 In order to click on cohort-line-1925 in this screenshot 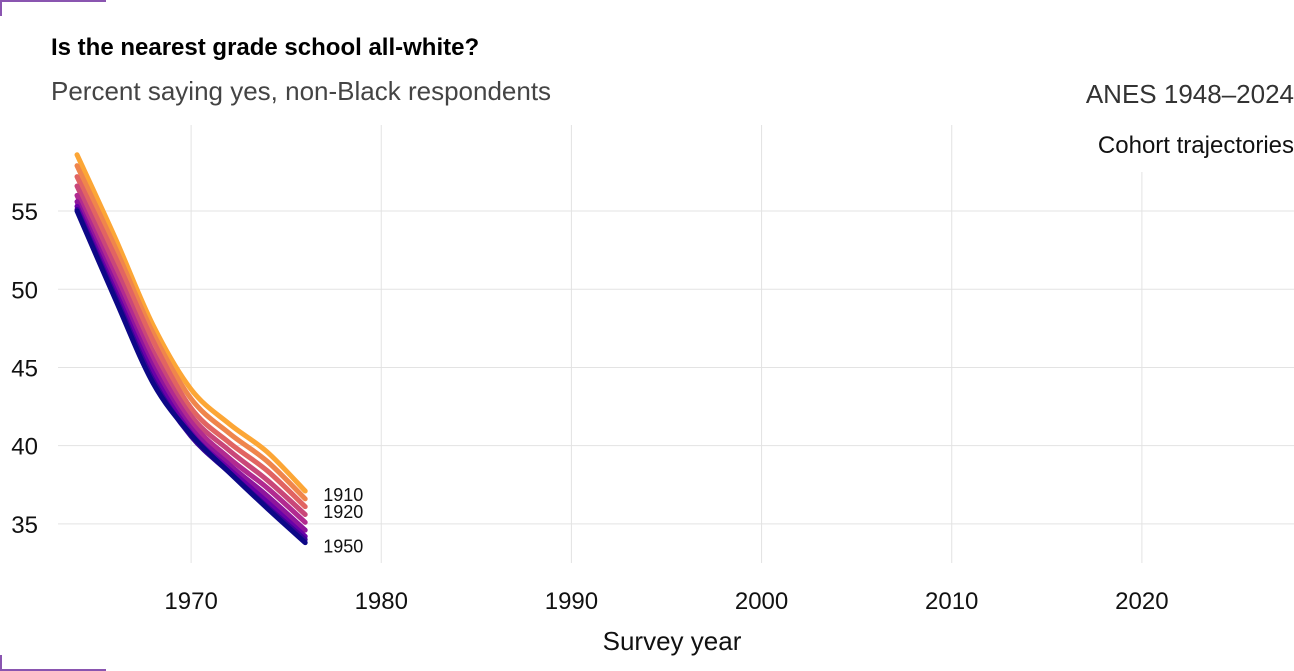, I will do `click(191, 350)`.